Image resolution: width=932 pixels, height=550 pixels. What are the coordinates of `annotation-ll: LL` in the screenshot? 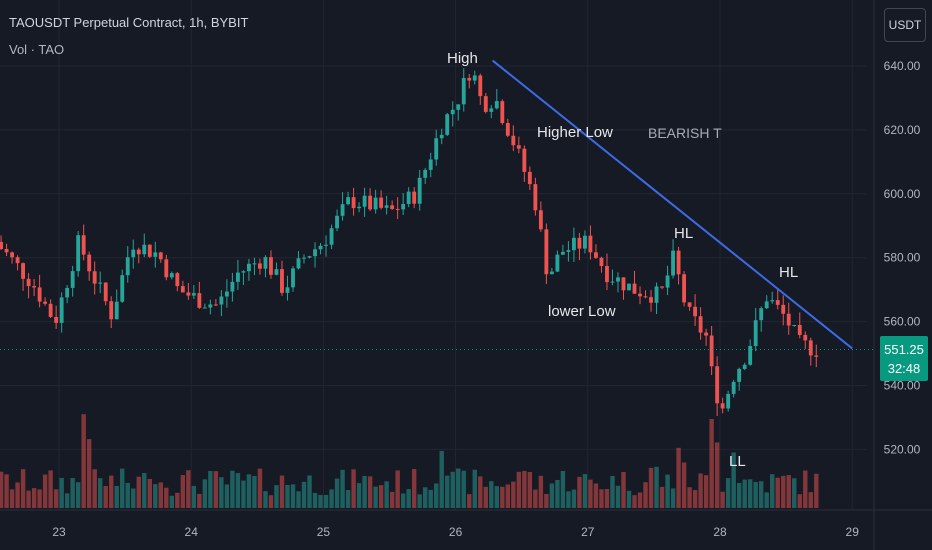 It's located at (737, 461).